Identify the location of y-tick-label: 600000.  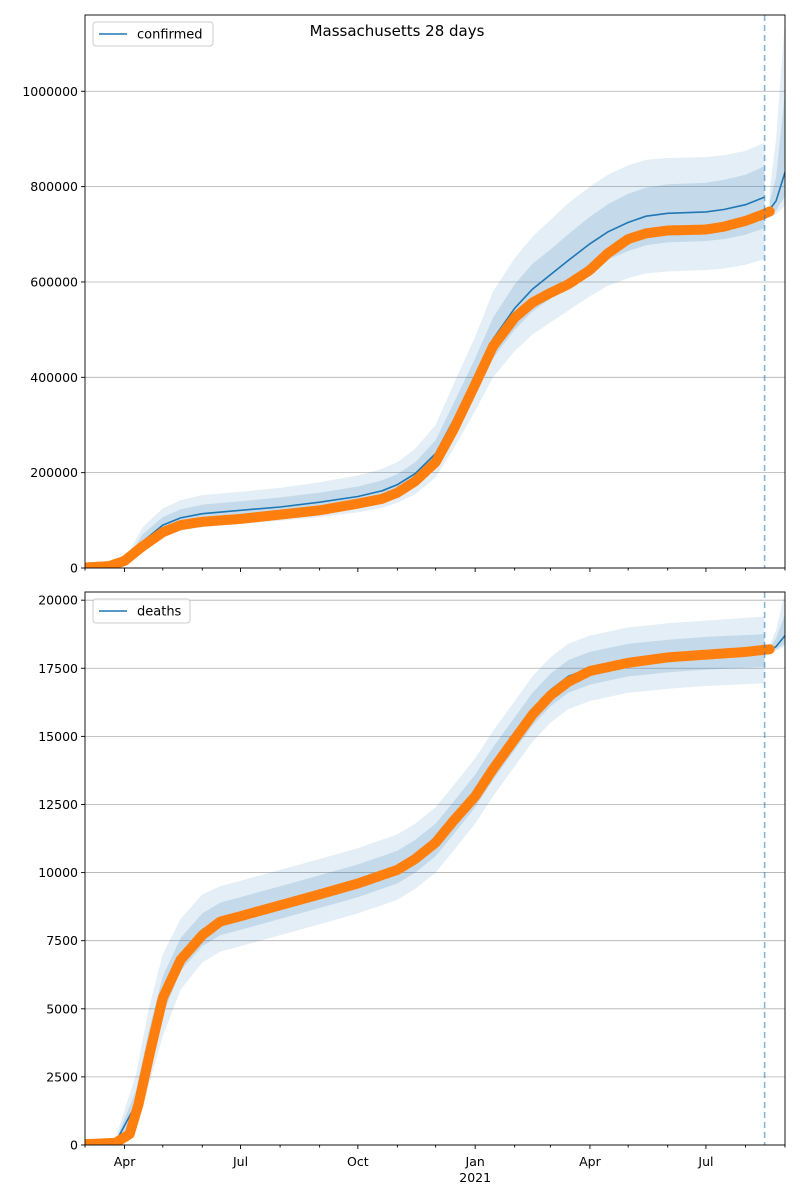
(54, 281).